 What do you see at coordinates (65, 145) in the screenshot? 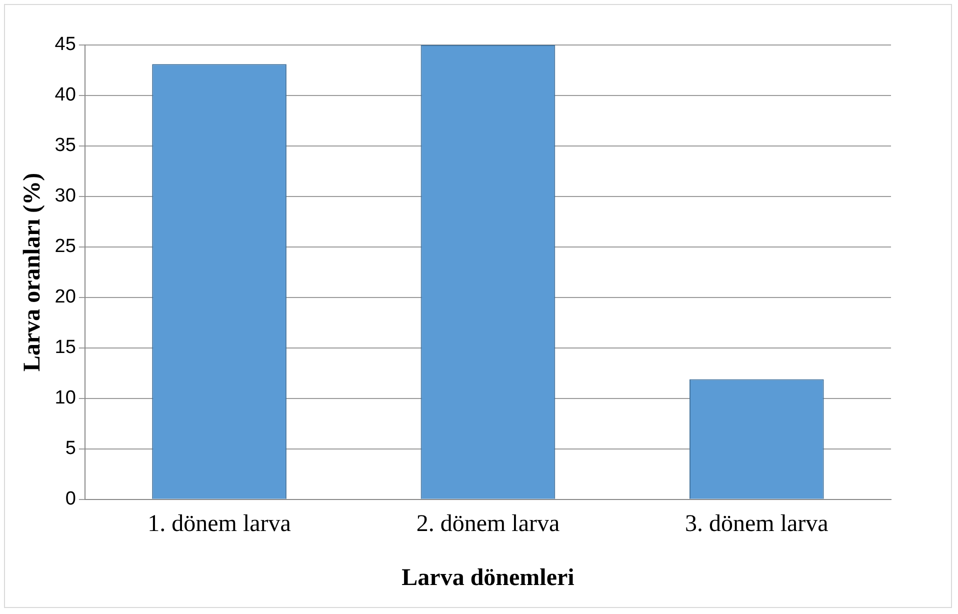
I see `y-tick-label: 35` at bounding box center [65, 145].